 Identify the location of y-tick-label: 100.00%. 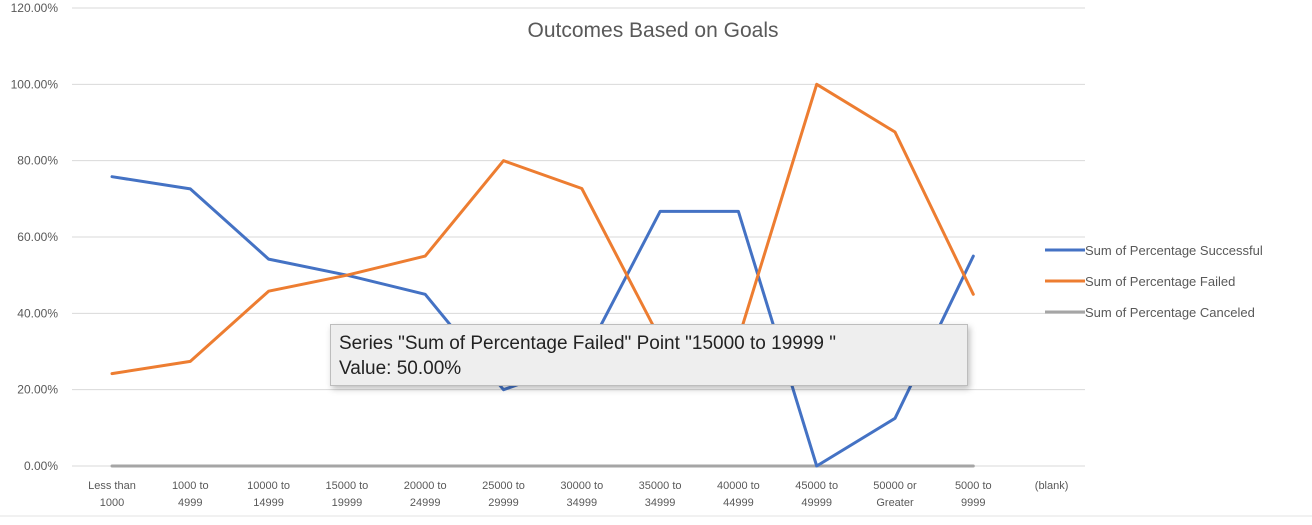
(35, 84).